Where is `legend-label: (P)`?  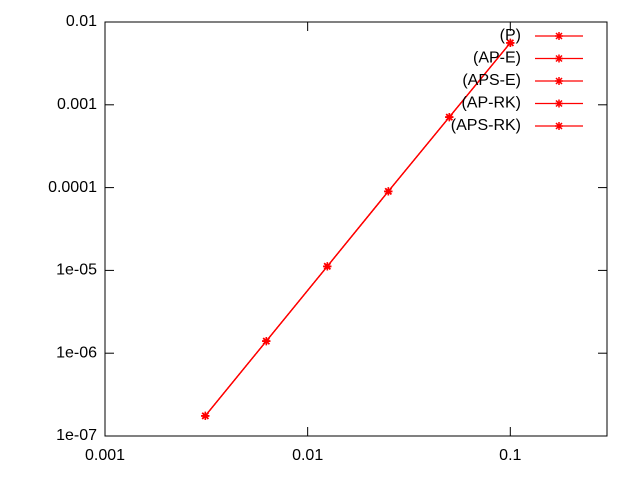 legend-label: (P) is located at coordinates (510, 35).